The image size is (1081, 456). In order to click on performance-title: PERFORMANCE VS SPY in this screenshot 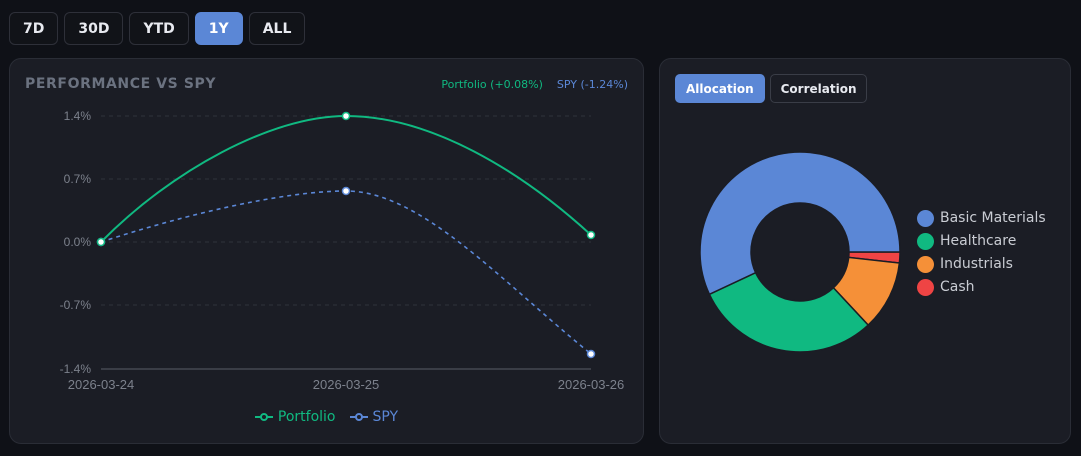, I will do `click(121, 84)`.